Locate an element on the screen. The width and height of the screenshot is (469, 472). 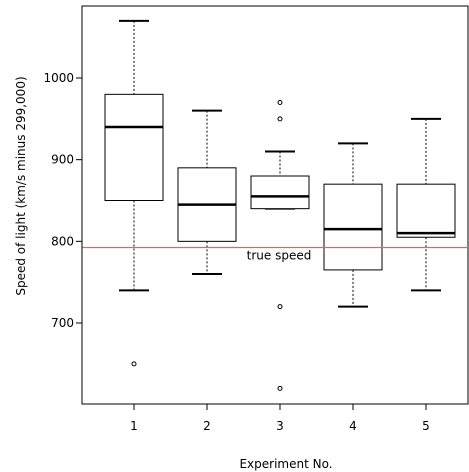
x-tick-label-5: 5 is located at coordinates (426, 426).